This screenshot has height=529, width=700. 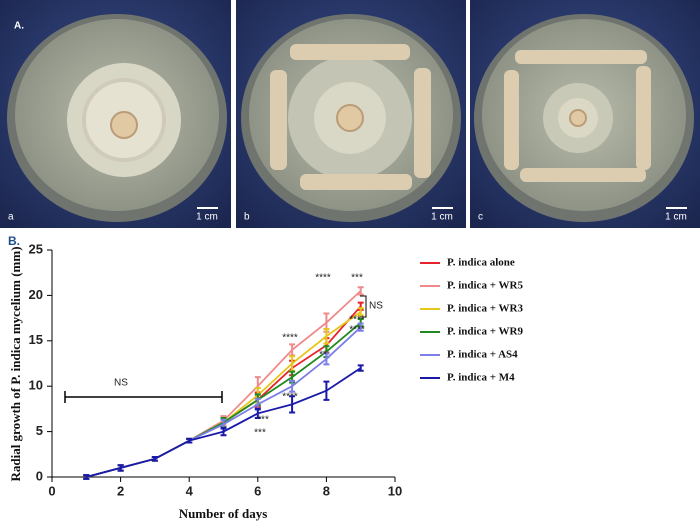 I want to click on ns-bracket, so click(x=363, y=306).